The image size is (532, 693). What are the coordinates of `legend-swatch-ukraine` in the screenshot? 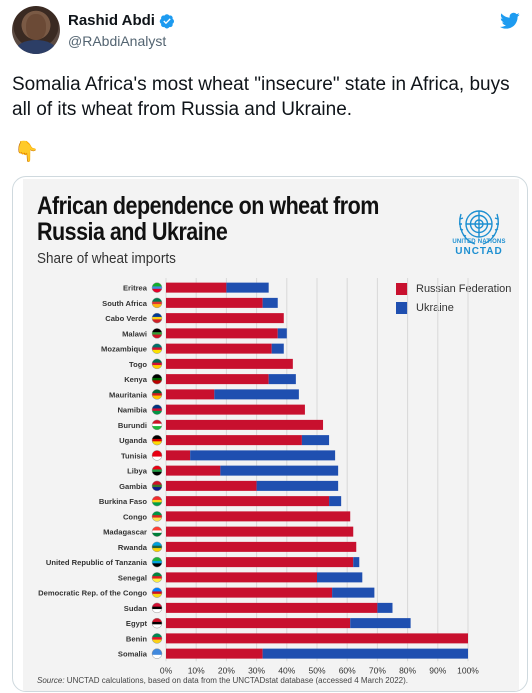 It's located at (402, 307).